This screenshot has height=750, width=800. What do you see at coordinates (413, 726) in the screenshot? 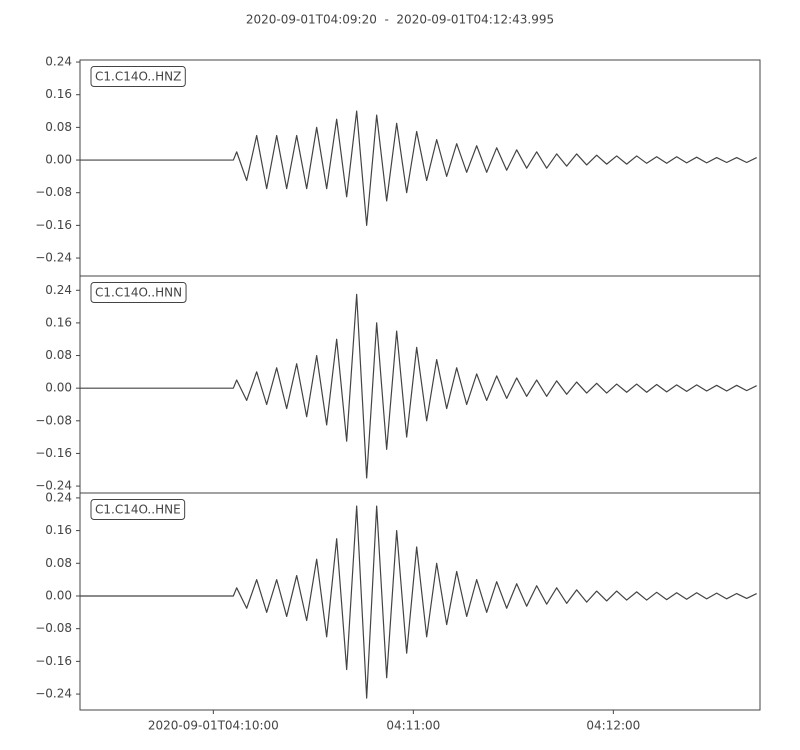
I see `x-tick-label: 04:11:00` at bounding box center [413, 726].